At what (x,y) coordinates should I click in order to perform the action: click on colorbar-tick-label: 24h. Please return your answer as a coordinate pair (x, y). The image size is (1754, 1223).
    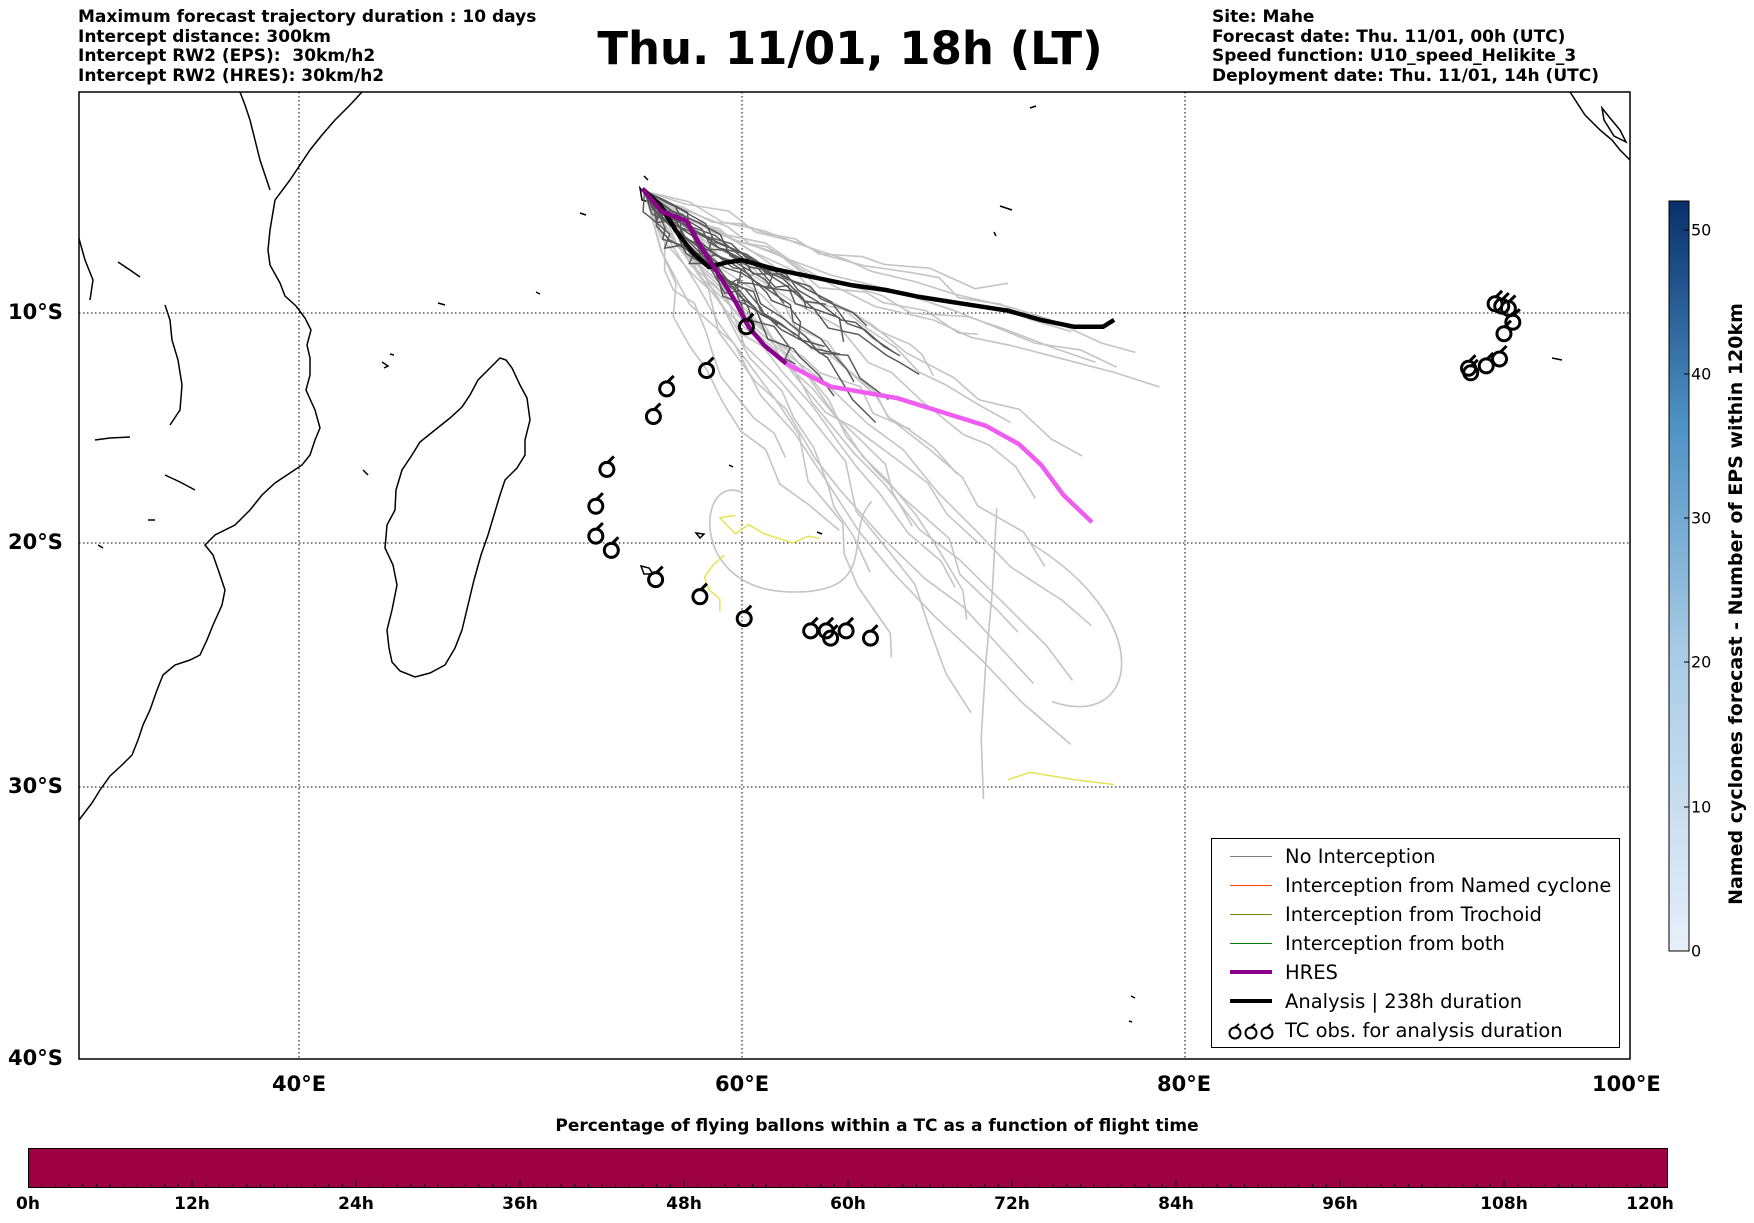
    Looking at the image, I should click on (356, 1204).